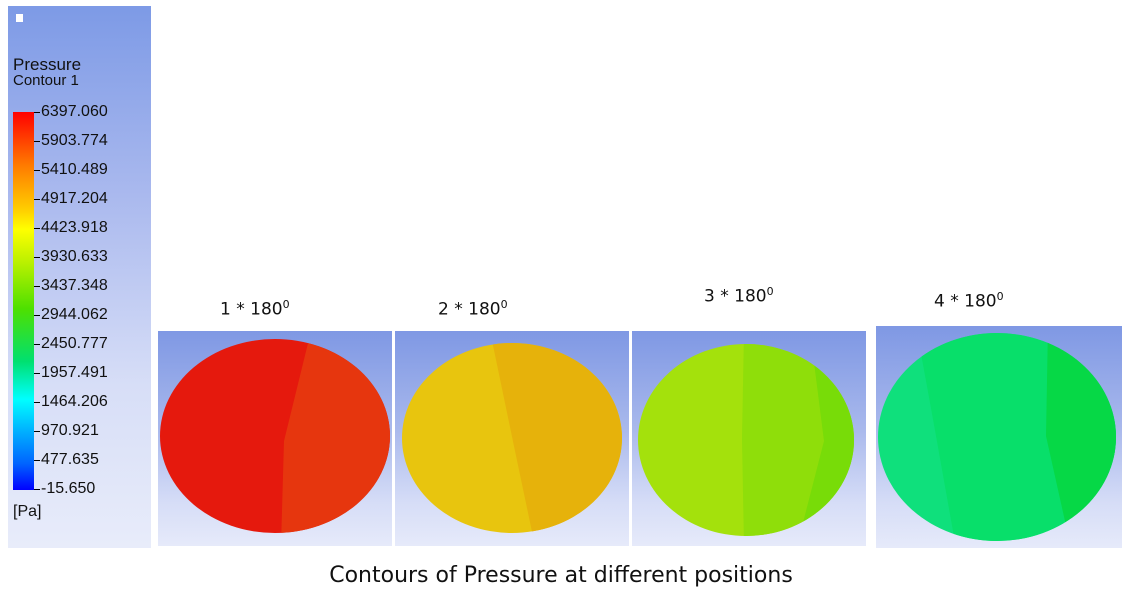 Image resolution: width=1122 pixels, height=595 pixels. I want to click on colorbar-tick-label: 5410.489, so click(74, 169).